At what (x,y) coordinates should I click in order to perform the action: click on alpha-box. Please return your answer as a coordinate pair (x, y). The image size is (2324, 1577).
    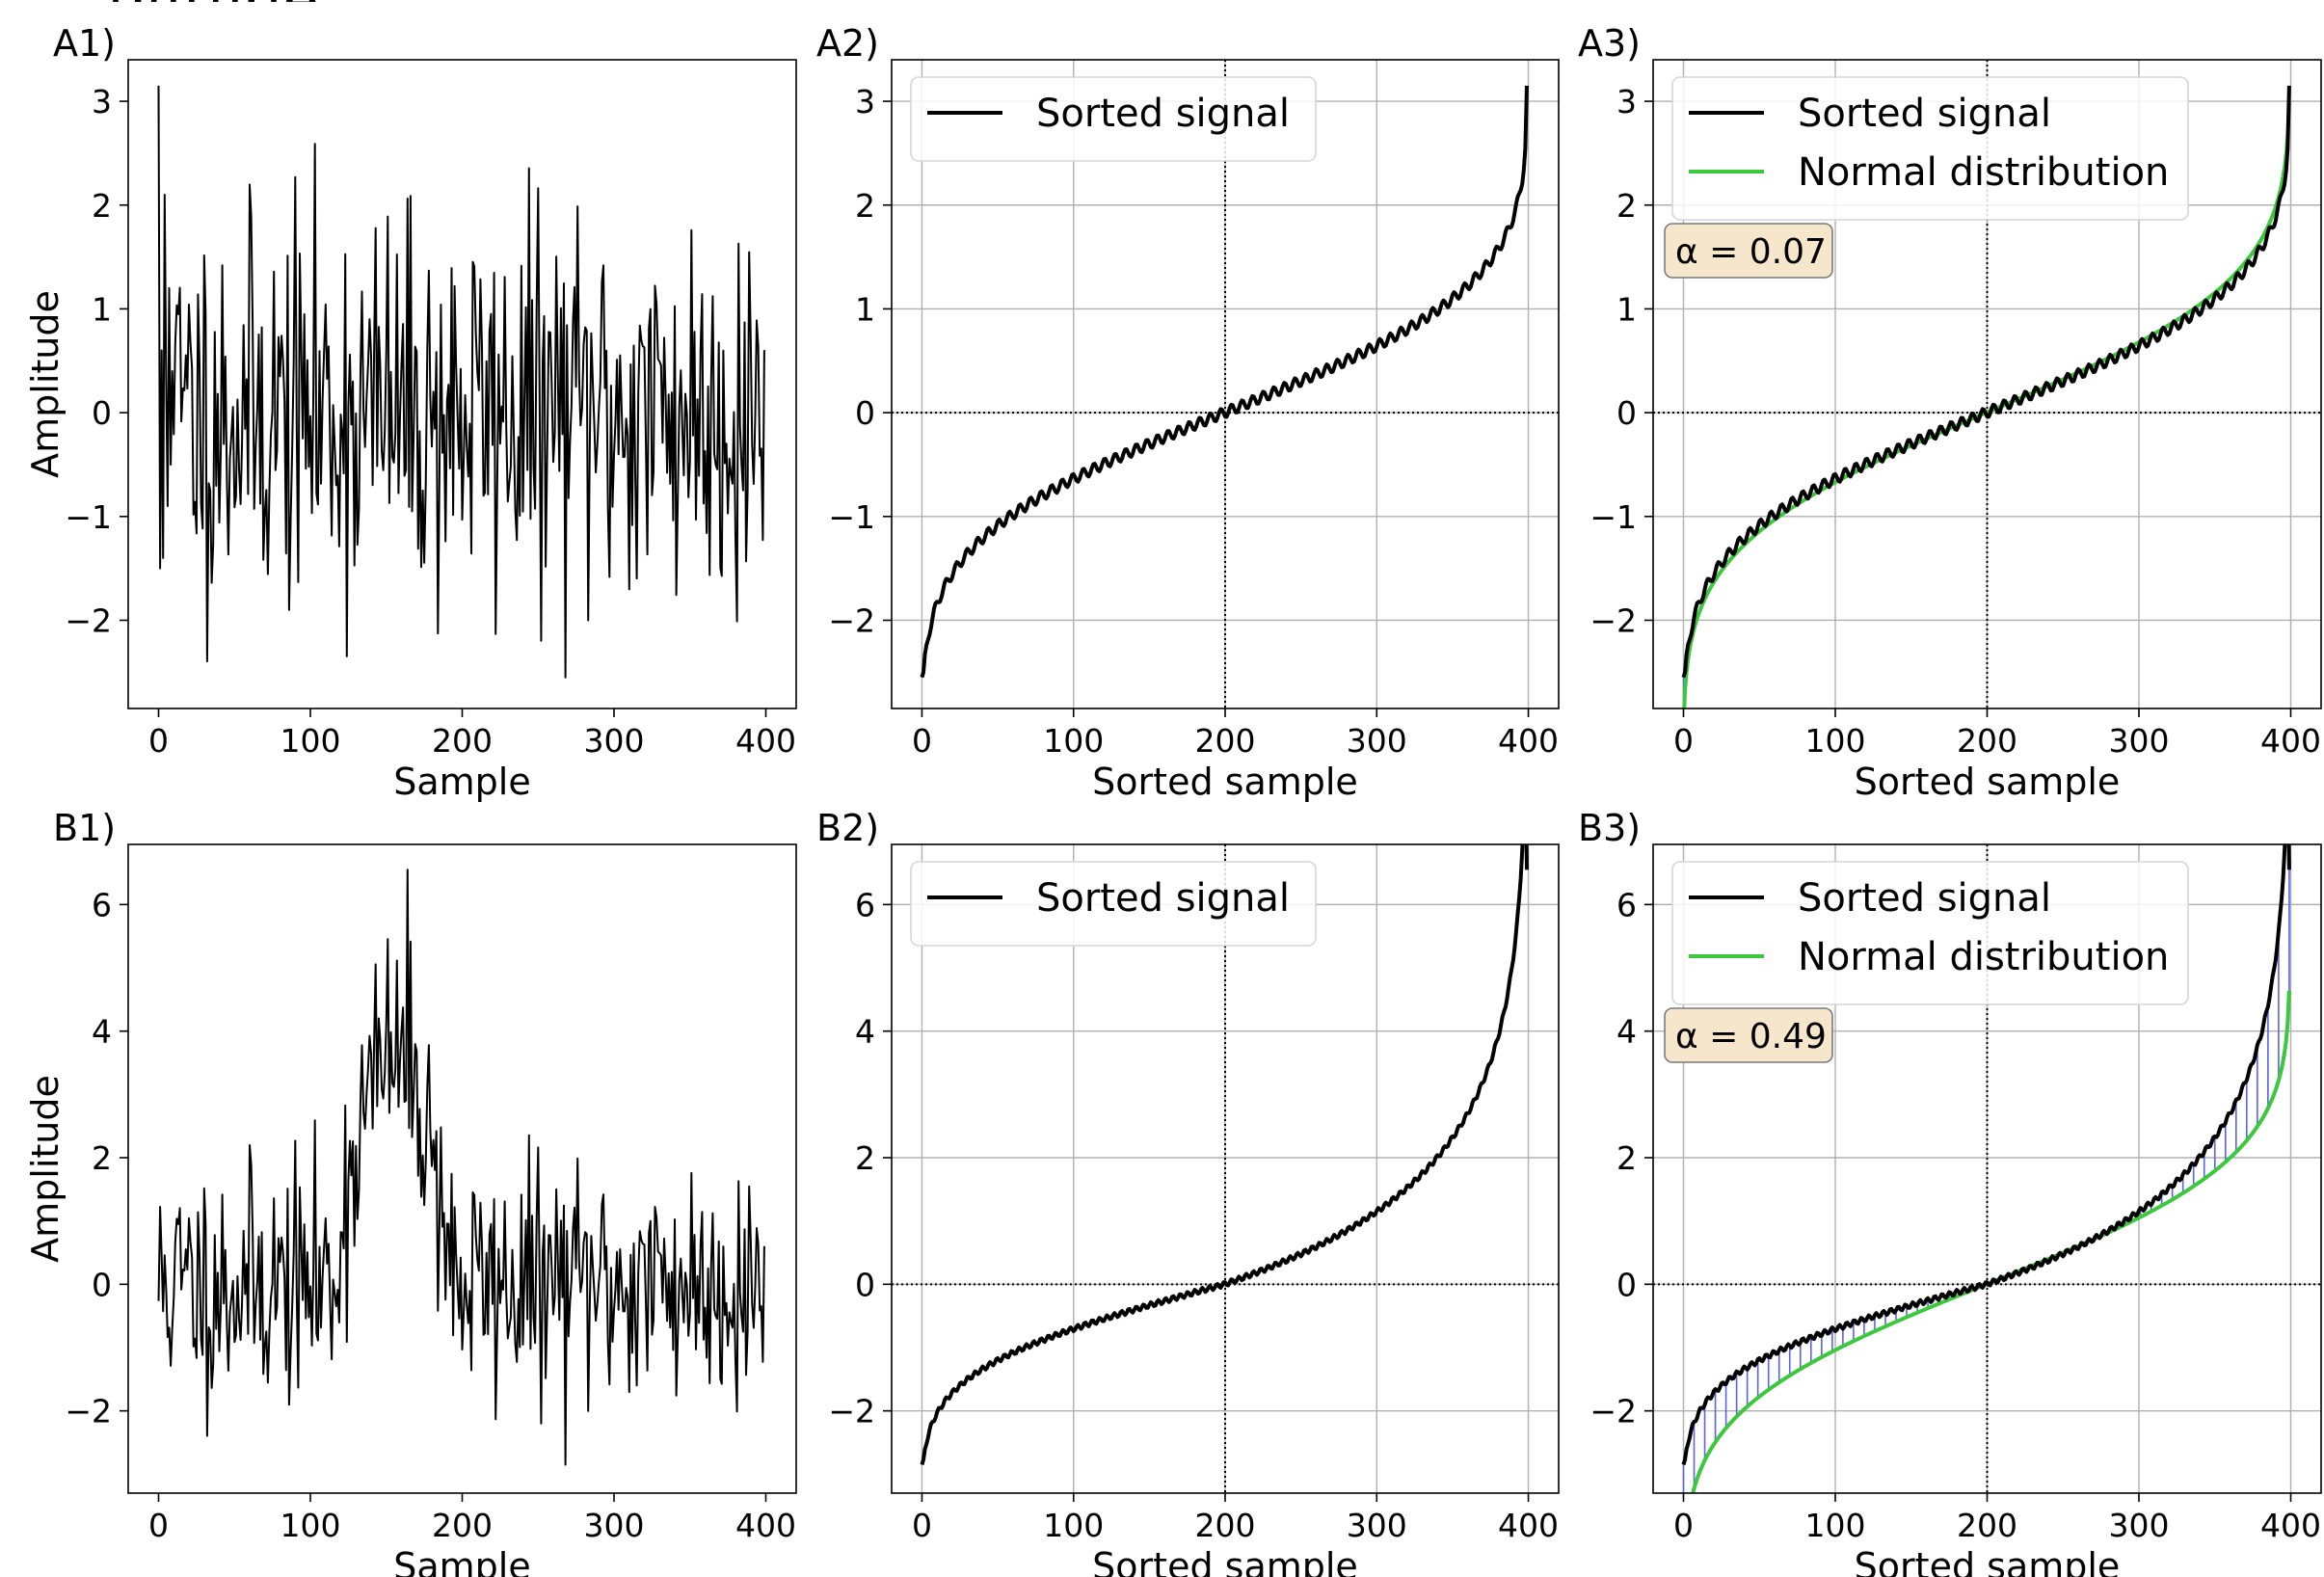
    Looking at the image, I should click on (1748, 251).